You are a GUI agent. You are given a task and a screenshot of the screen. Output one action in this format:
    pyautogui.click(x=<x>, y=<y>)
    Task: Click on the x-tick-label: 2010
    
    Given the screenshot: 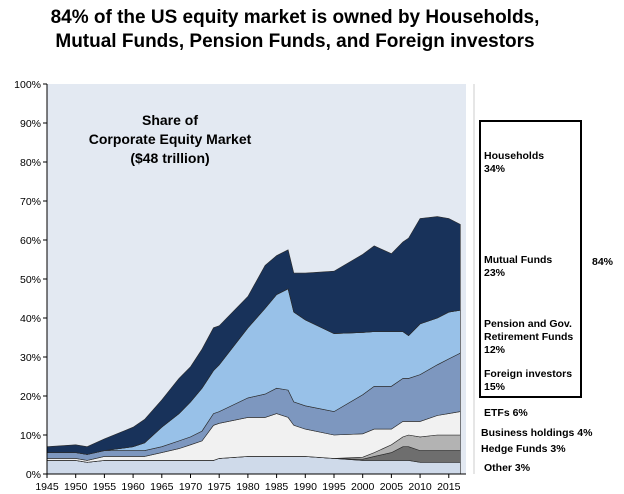 What is the action you would take?
    pyautogui.click(x=420, y=487)
    